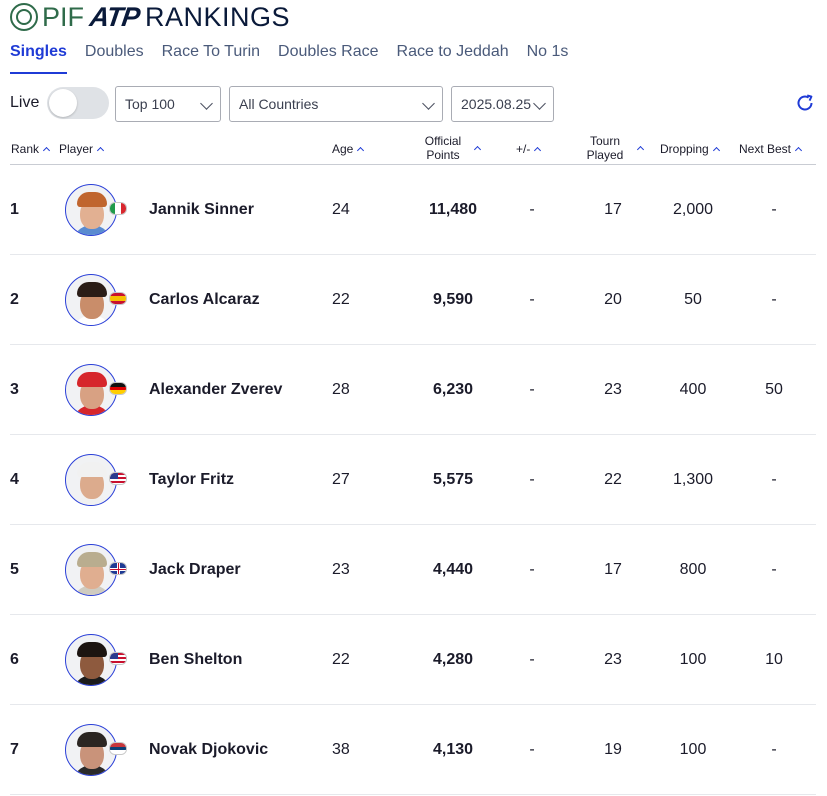 Image resolution: width=827 pixels, height=796 pixels. I want to click on date-select: 2025.08.25, so click(502, 104).